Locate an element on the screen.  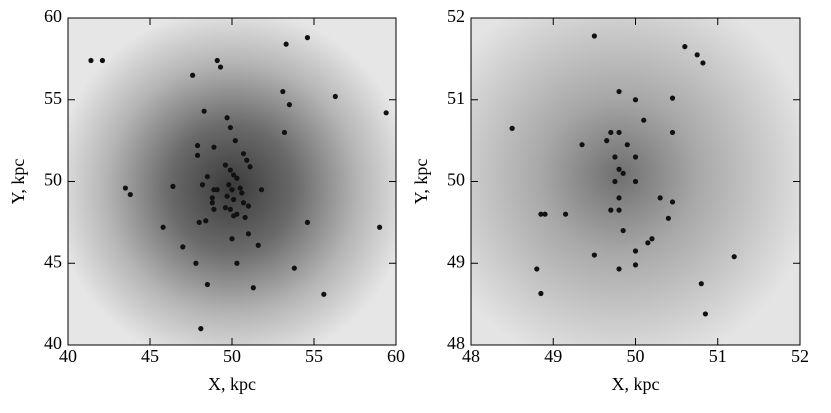
x-tick-label: 55 is located at coordinates (314, 356).